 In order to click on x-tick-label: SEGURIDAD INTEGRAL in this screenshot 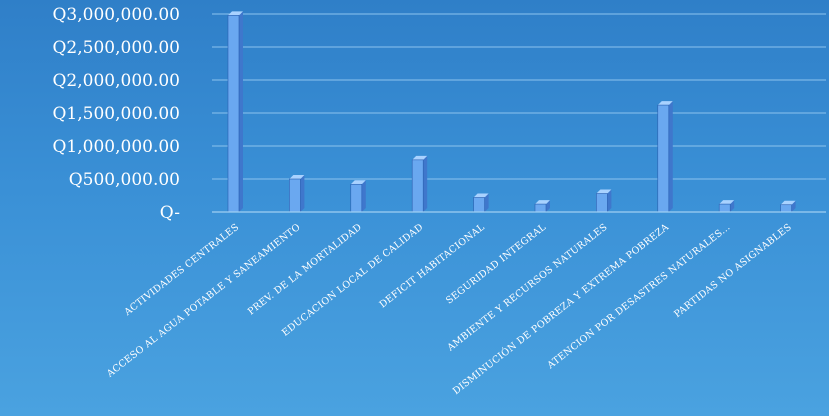, I will do `click(496, 263)`.